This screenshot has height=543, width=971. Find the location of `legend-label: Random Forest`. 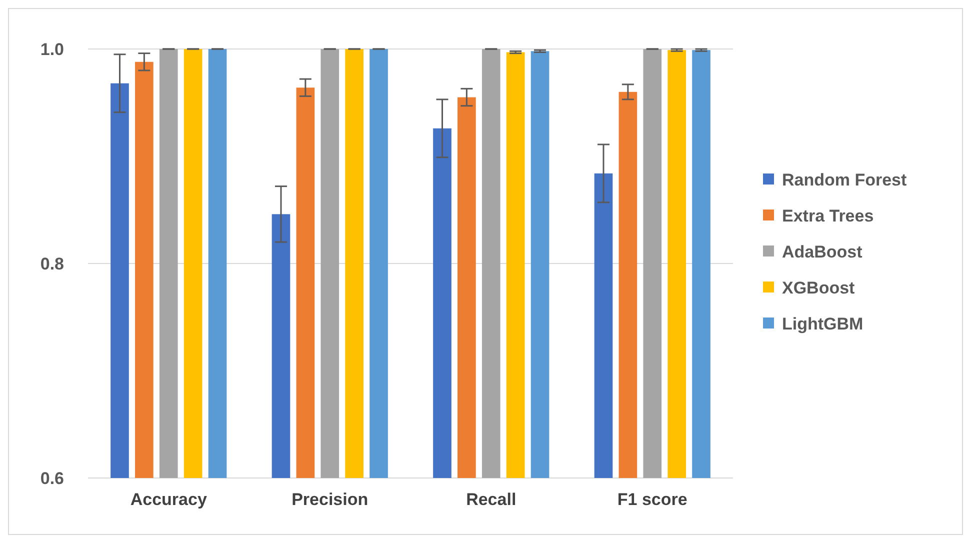

legend-label: Random Forest is located at coordinates (845, 180).